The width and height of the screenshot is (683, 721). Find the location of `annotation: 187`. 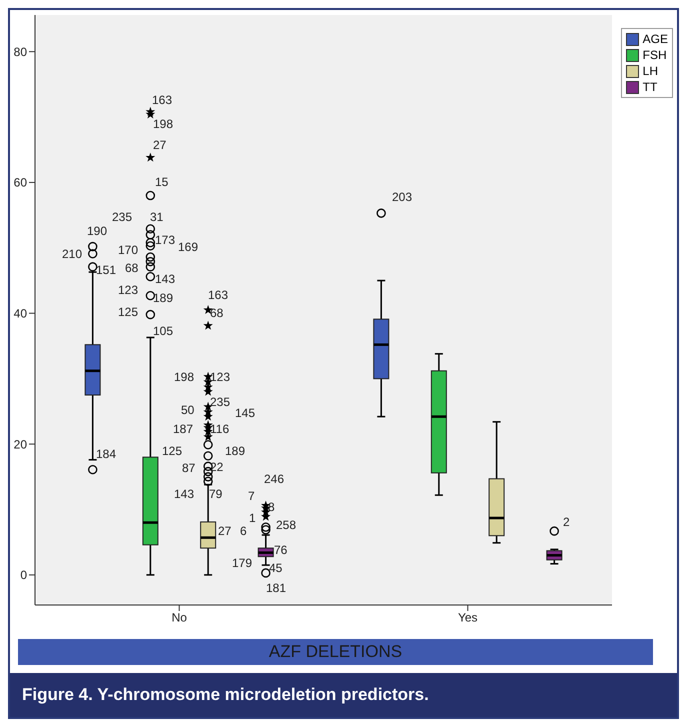

annotation: 187 is located at coordinates (183, 429).